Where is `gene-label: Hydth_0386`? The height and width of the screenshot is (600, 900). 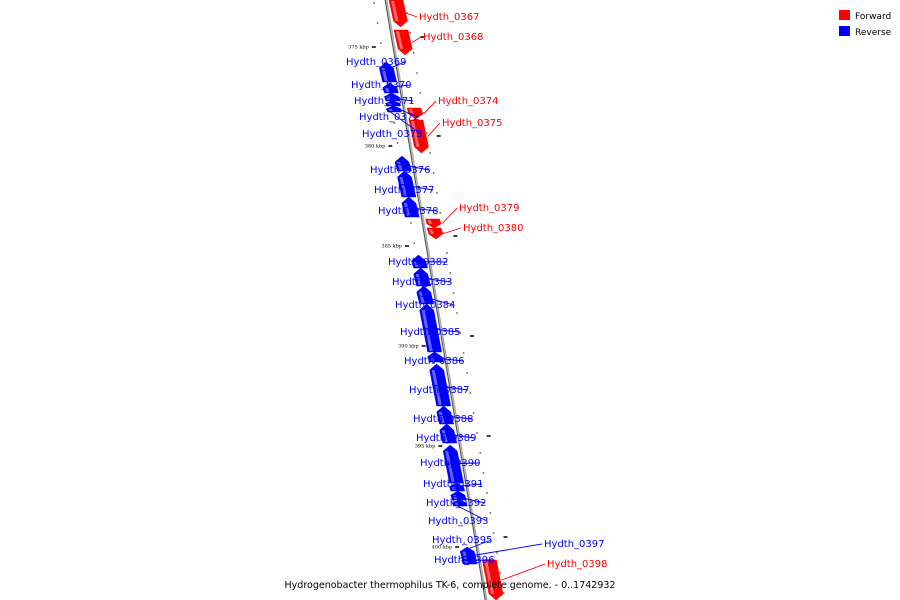
gene-label: Hydth_0386 is located at coordinates (434, 361).